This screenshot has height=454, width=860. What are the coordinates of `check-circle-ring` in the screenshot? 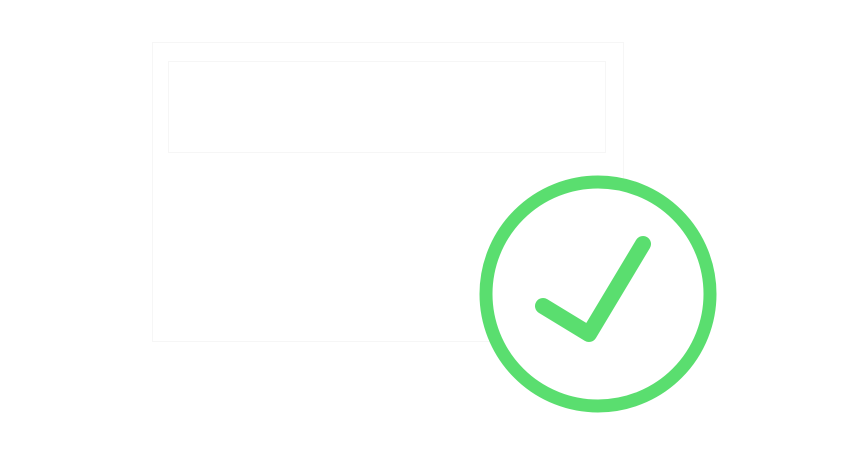 It's located at (598, 294).